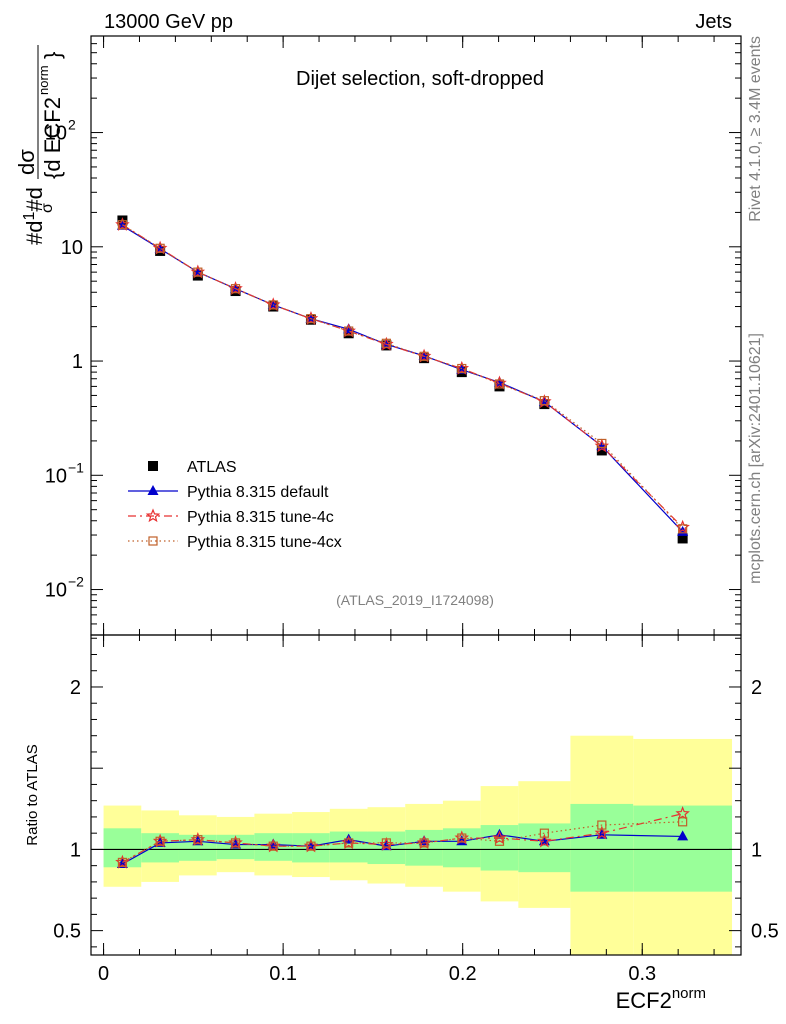 This screenshot has width=786, height=1024. What do you see at coordinates (755, 129) in the screenshot?
I see `side-label-top: Rivet 4.1.0, ≥ 3.4M events` at bounding box center [755, 129].